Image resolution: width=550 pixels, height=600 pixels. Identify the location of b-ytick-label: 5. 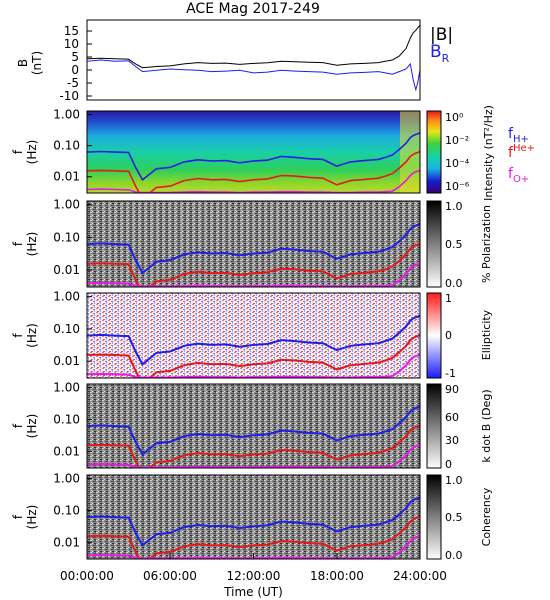
(75, 57).